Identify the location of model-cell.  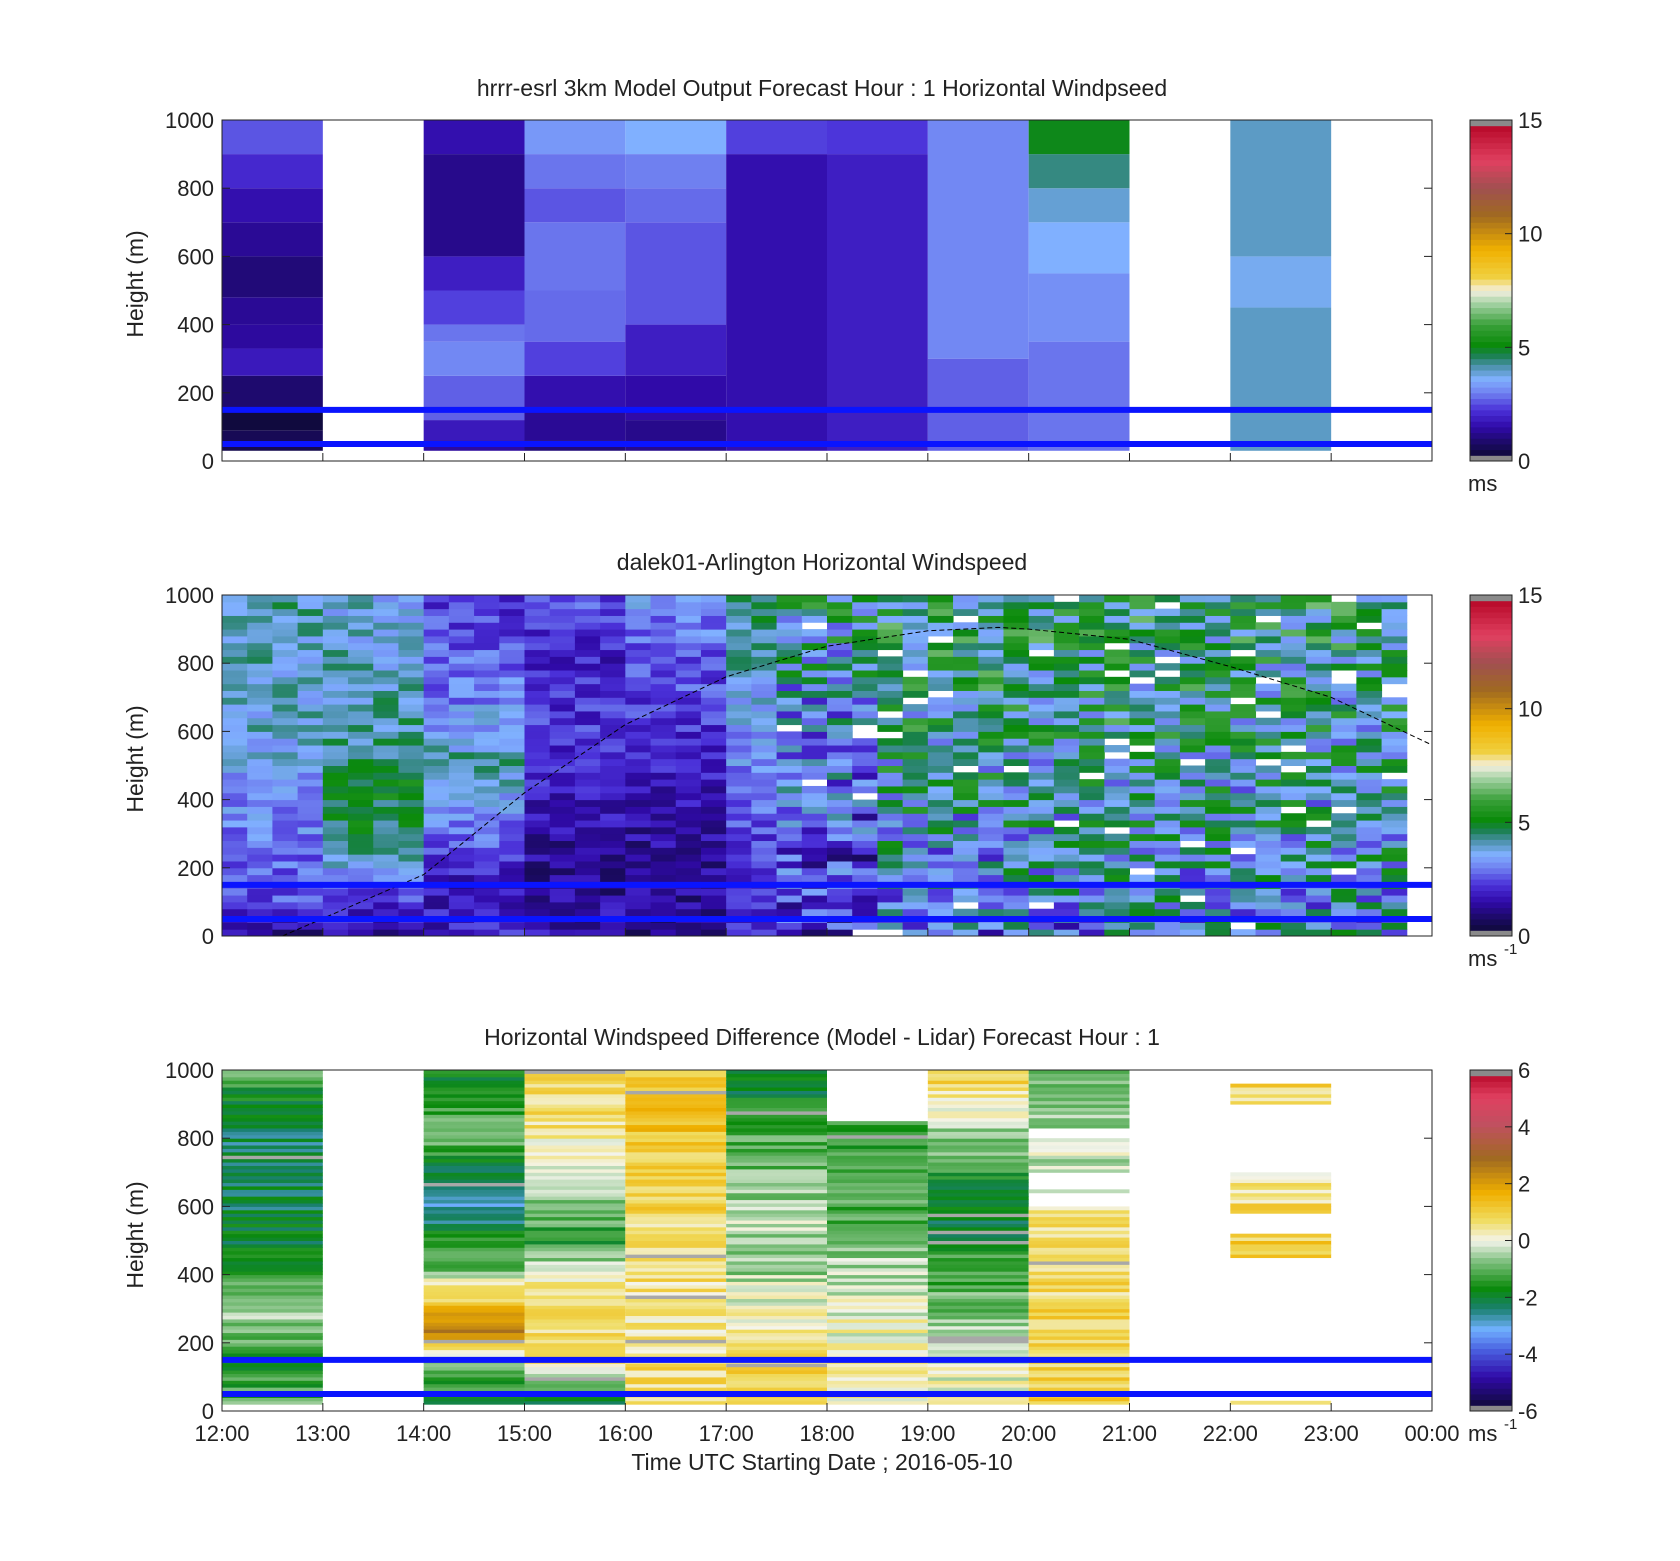
(272, 239).